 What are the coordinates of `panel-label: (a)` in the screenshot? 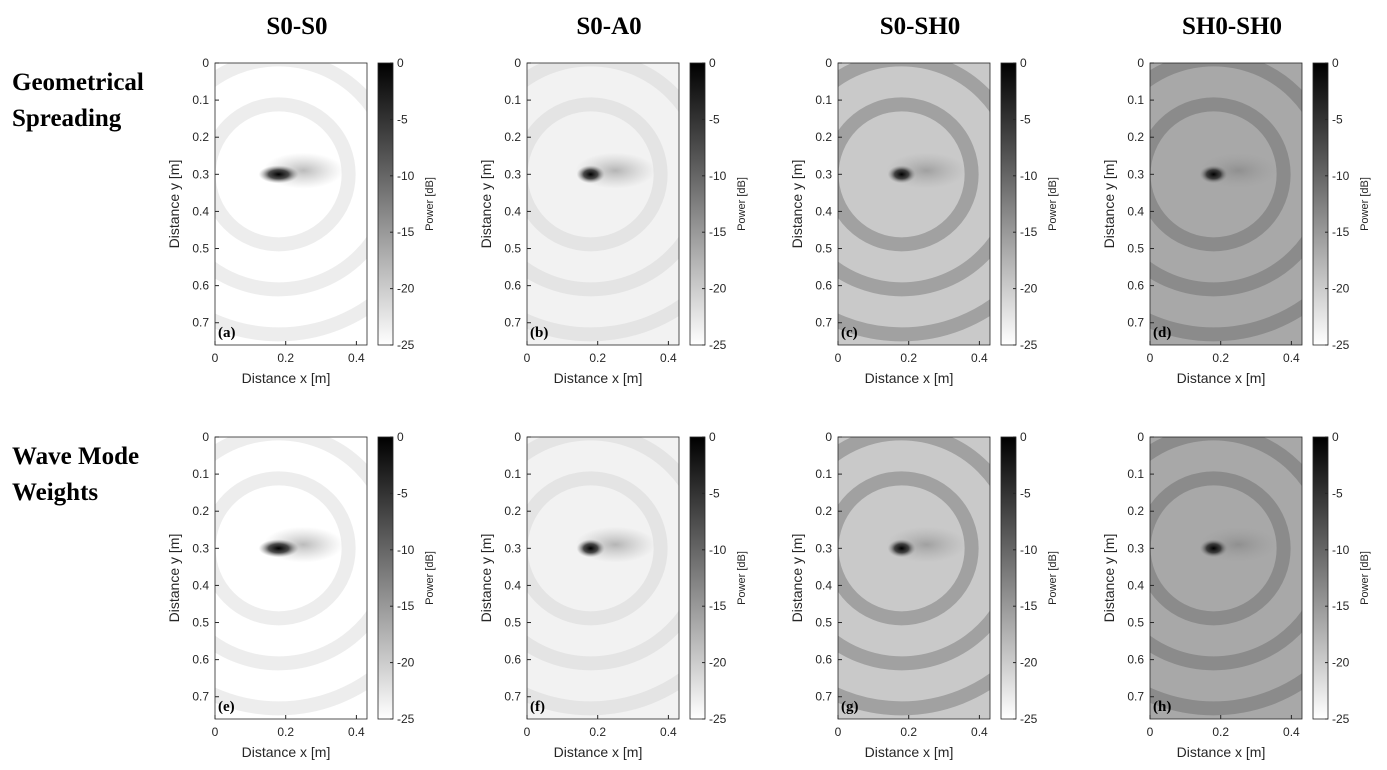 It's located at (227, 333).